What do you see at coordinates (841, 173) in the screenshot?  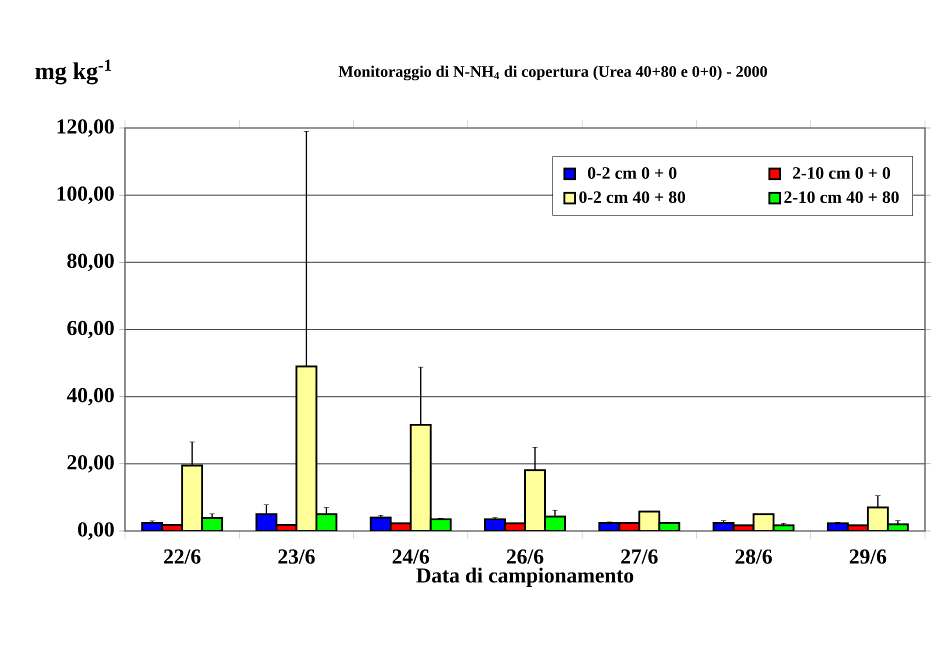 I see `legend-label: 2-10 cm 0 + 0` at bounding box center [841, 173].